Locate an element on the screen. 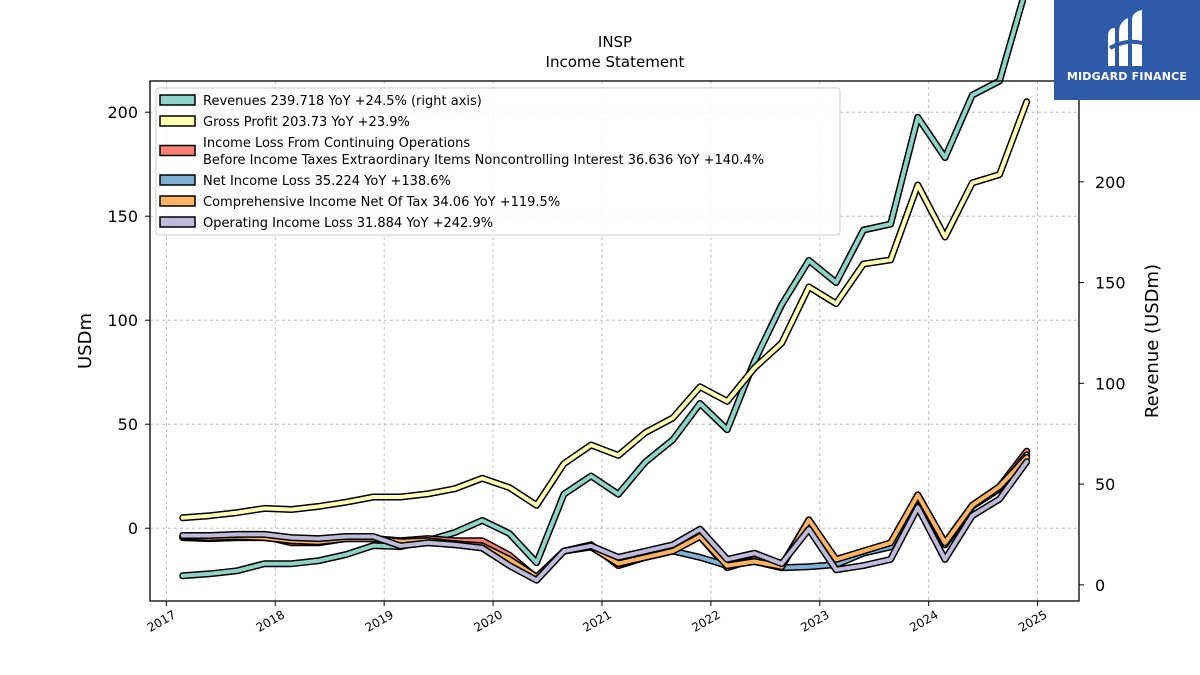  legend-label: Net Income Loss 35.224 YoY +138.6% is located at coordinates (327, 181).